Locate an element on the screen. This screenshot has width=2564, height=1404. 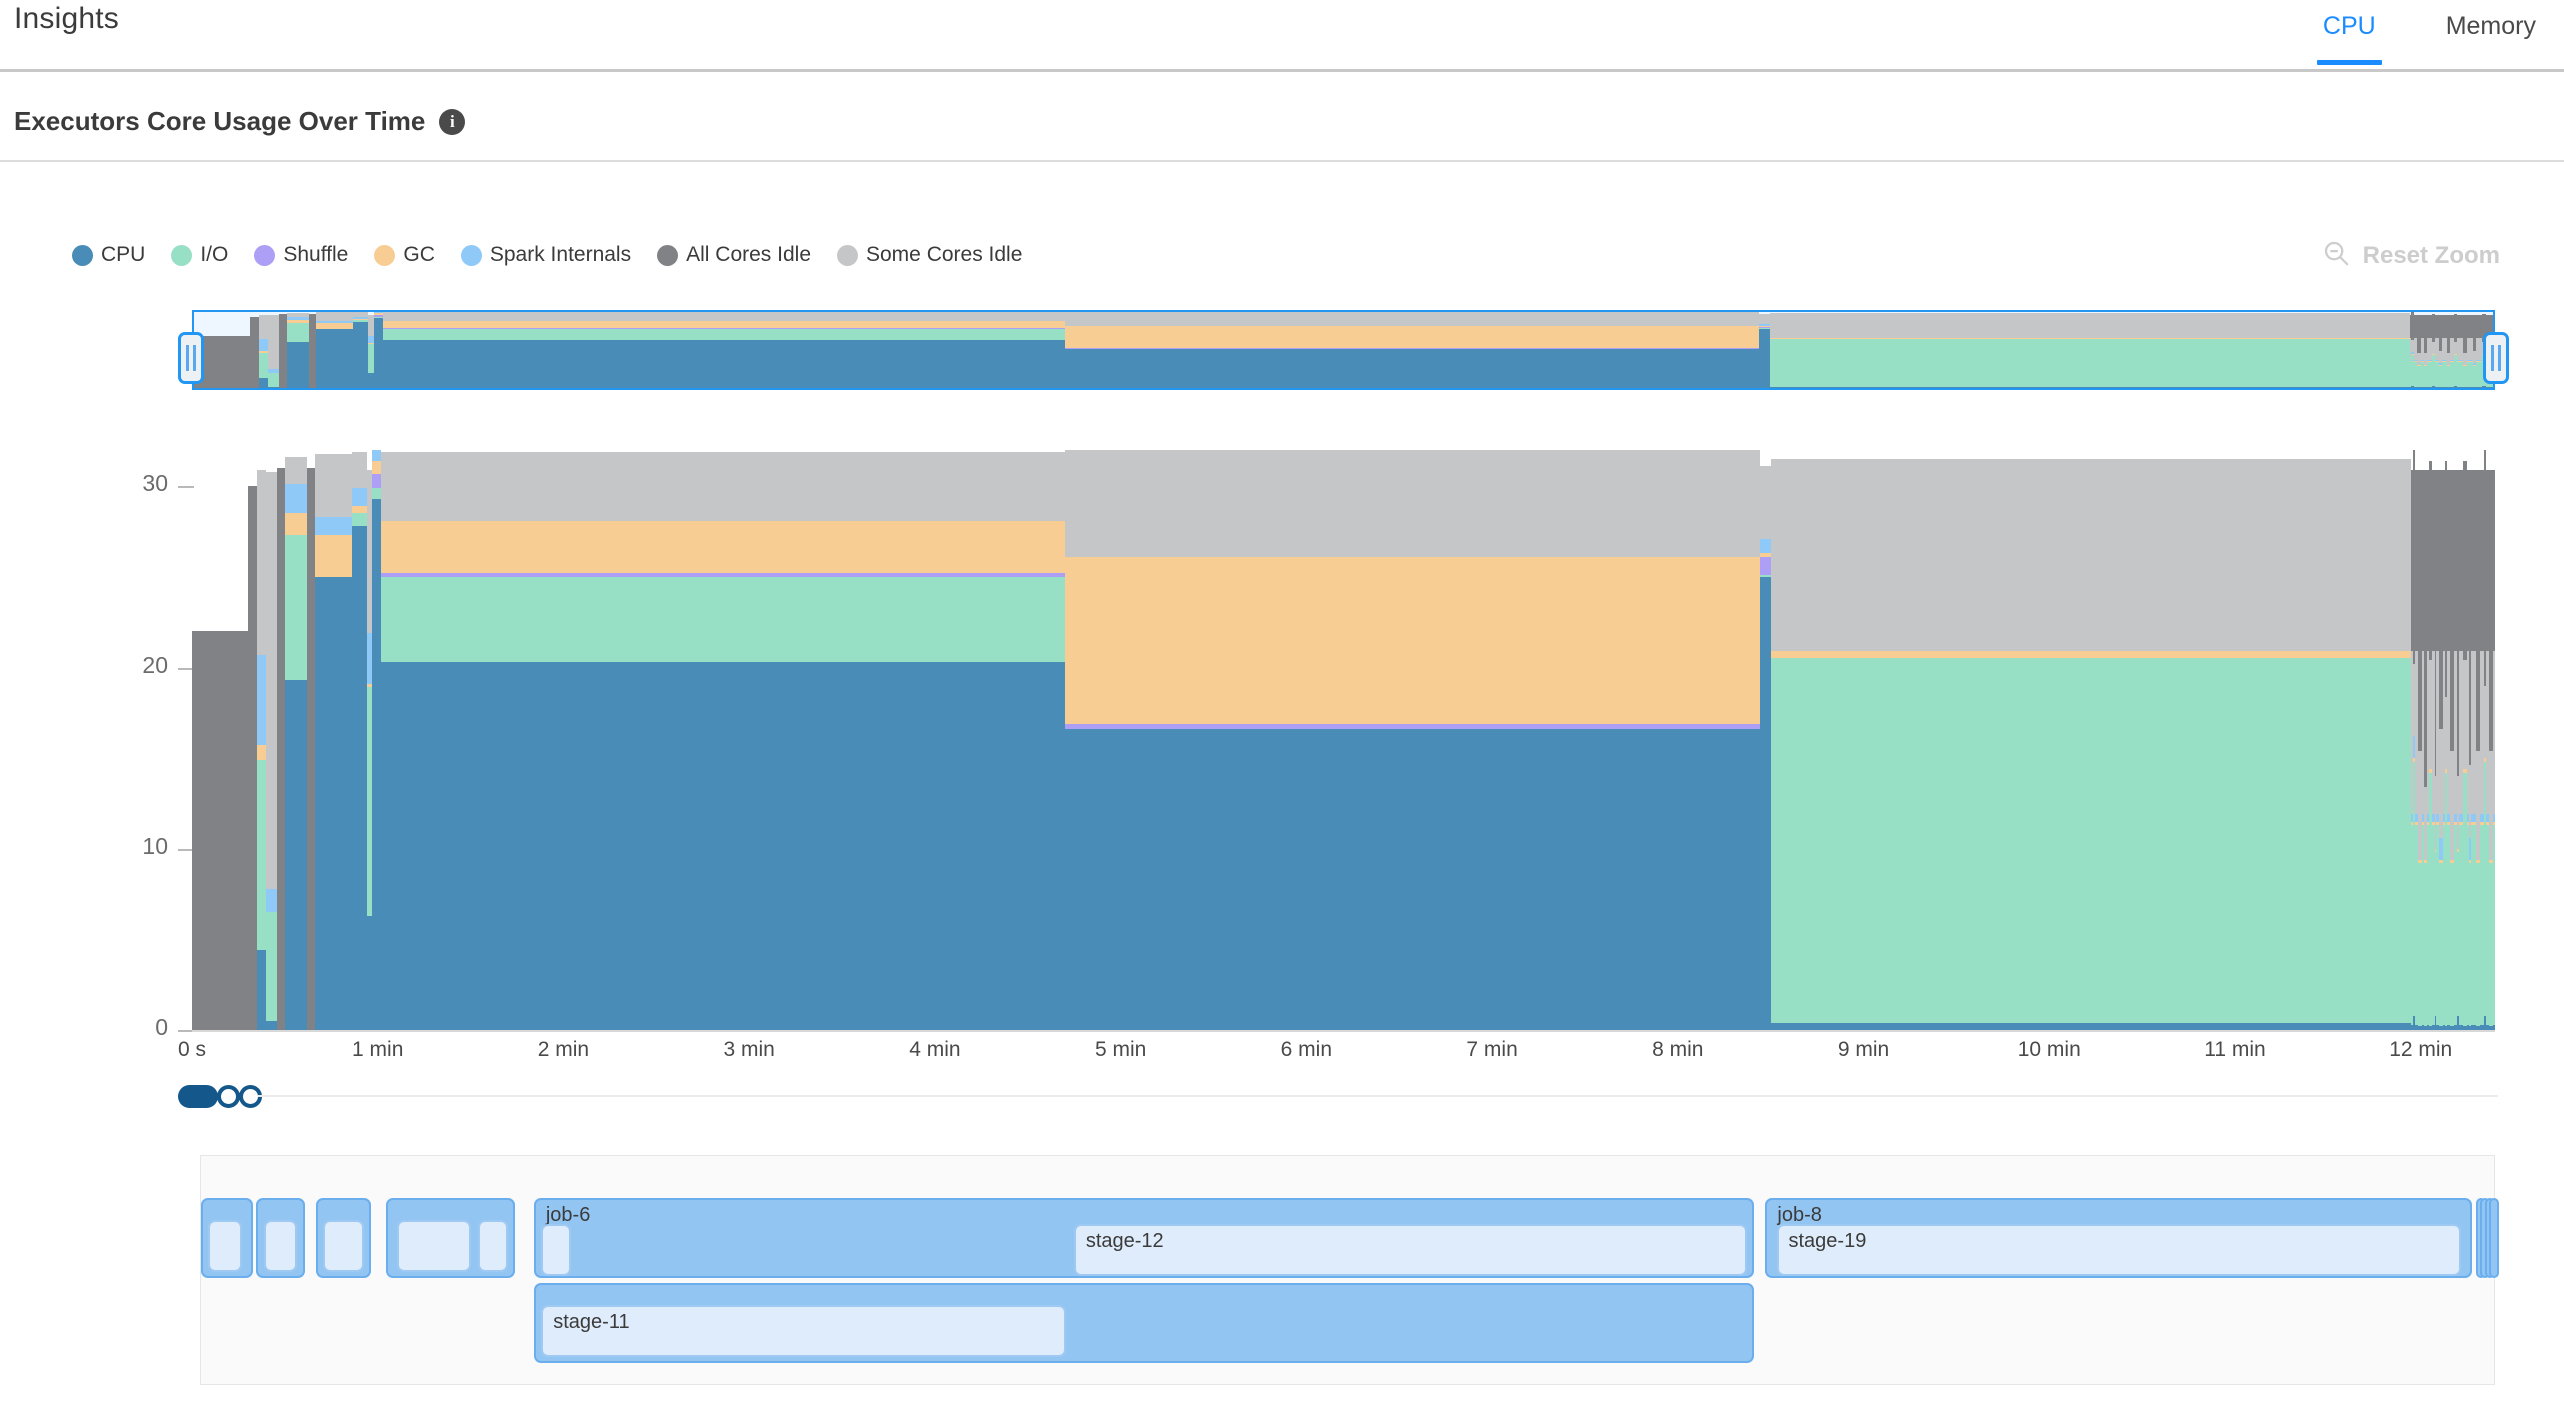
legend-item-some-cores-idle: Some Cores Idle is located at coordinates (929, 255).